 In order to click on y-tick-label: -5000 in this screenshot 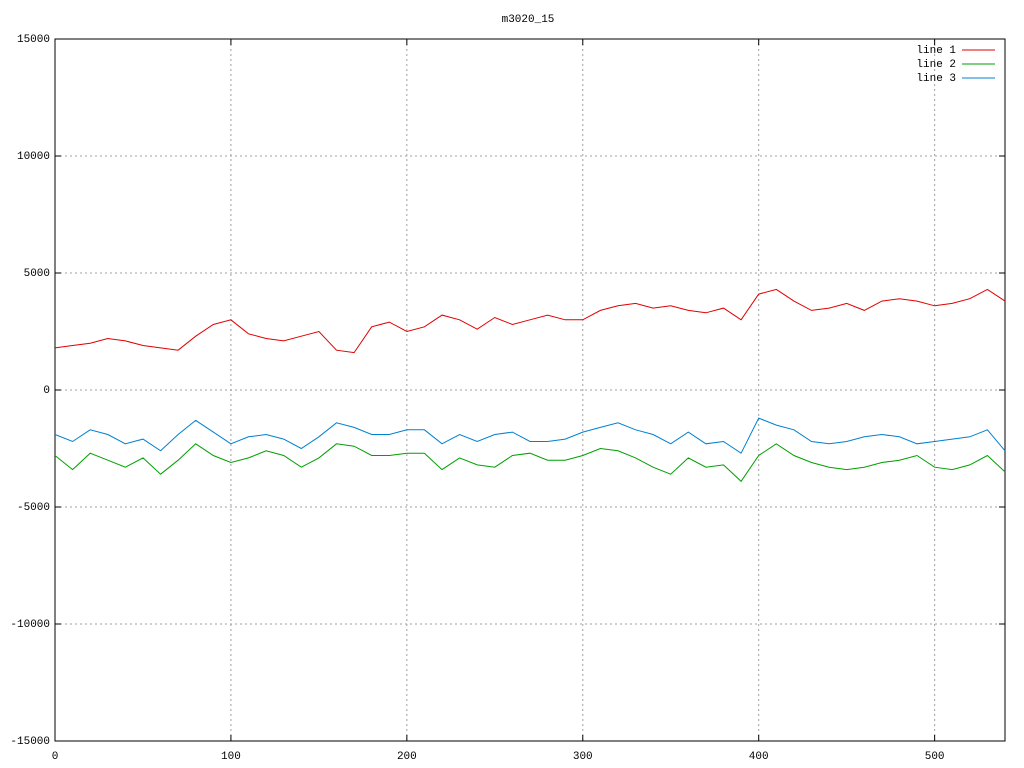, I will do `click(33, 508)`.